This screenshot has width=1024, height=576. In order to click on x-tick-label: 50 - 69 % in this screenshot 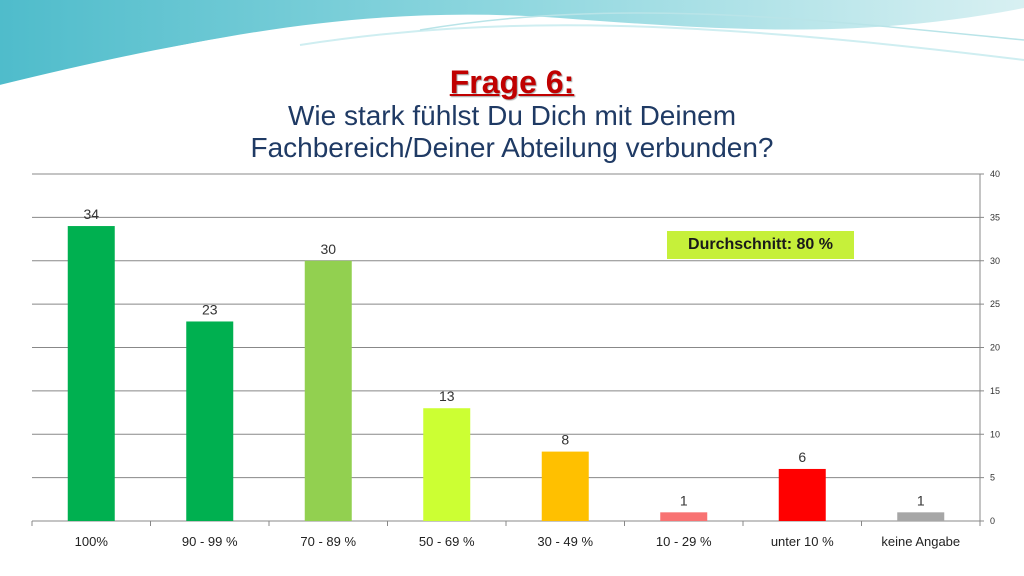, I will do `click(447, 541)`.